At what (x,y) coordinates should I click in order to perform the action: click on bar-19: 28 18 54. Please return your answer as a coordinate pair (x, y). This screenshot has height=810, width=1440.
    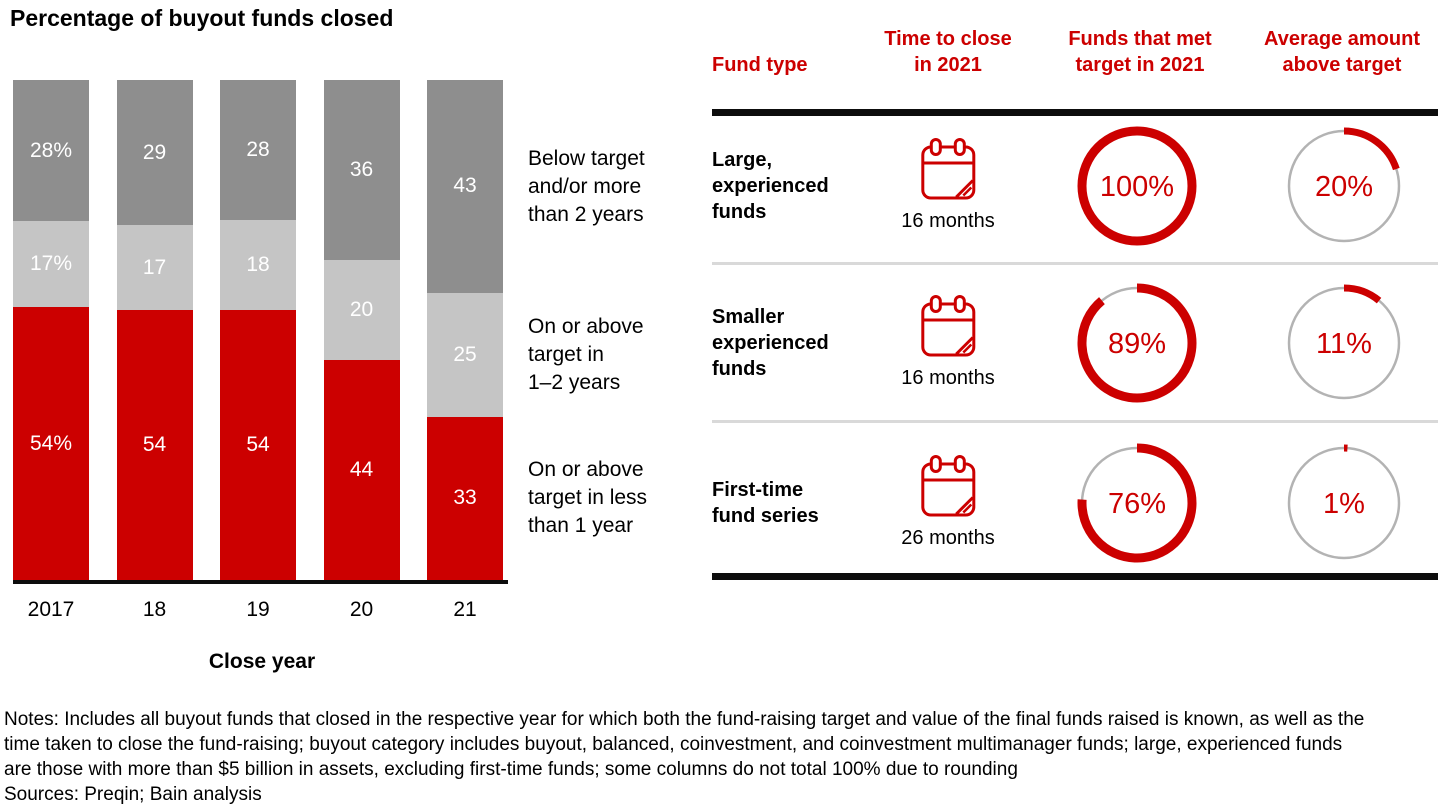
    Looking at the image, I should click on (258, 330).